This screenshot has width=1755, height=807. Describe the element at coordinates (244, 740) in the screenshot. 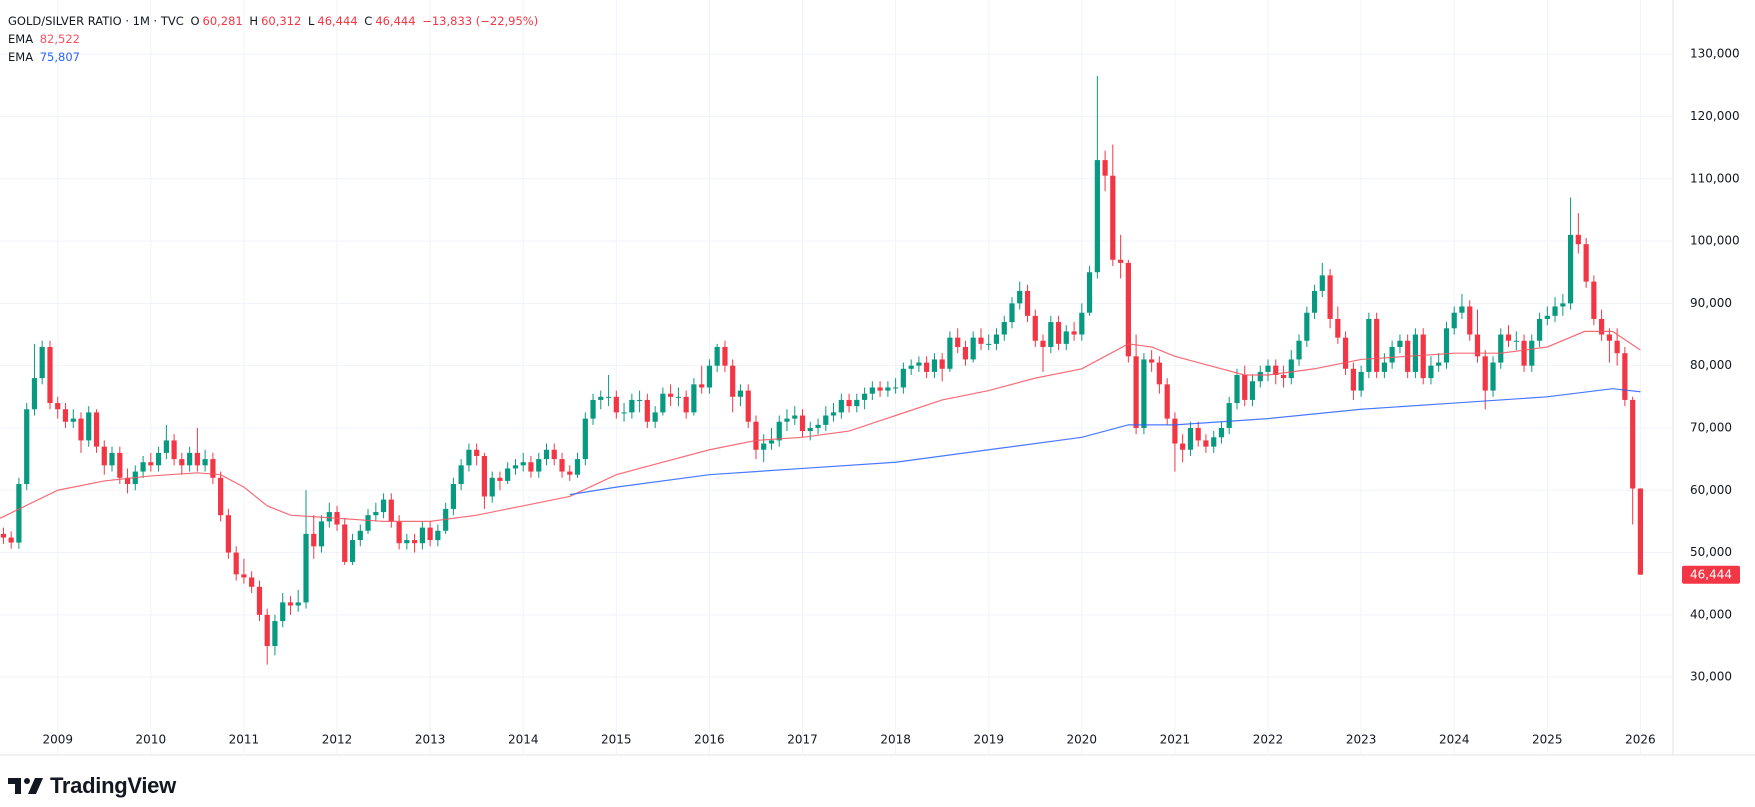

I see `x-tick-label: 2011` at that location.